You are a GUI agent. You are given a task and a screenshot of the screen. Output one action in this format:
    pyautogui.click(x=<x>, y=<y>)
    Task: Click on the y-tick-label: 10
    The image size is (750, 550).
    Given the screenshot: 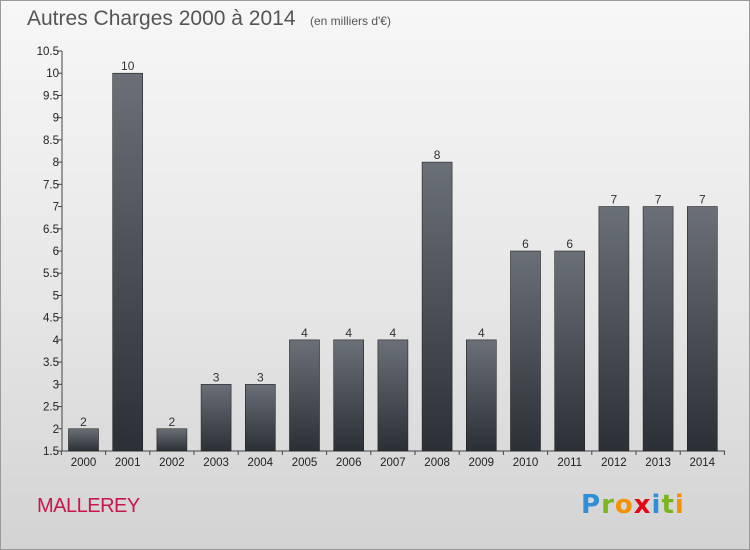 What is the action you would take?
    pyautogui.click(x=52, y=74)
    